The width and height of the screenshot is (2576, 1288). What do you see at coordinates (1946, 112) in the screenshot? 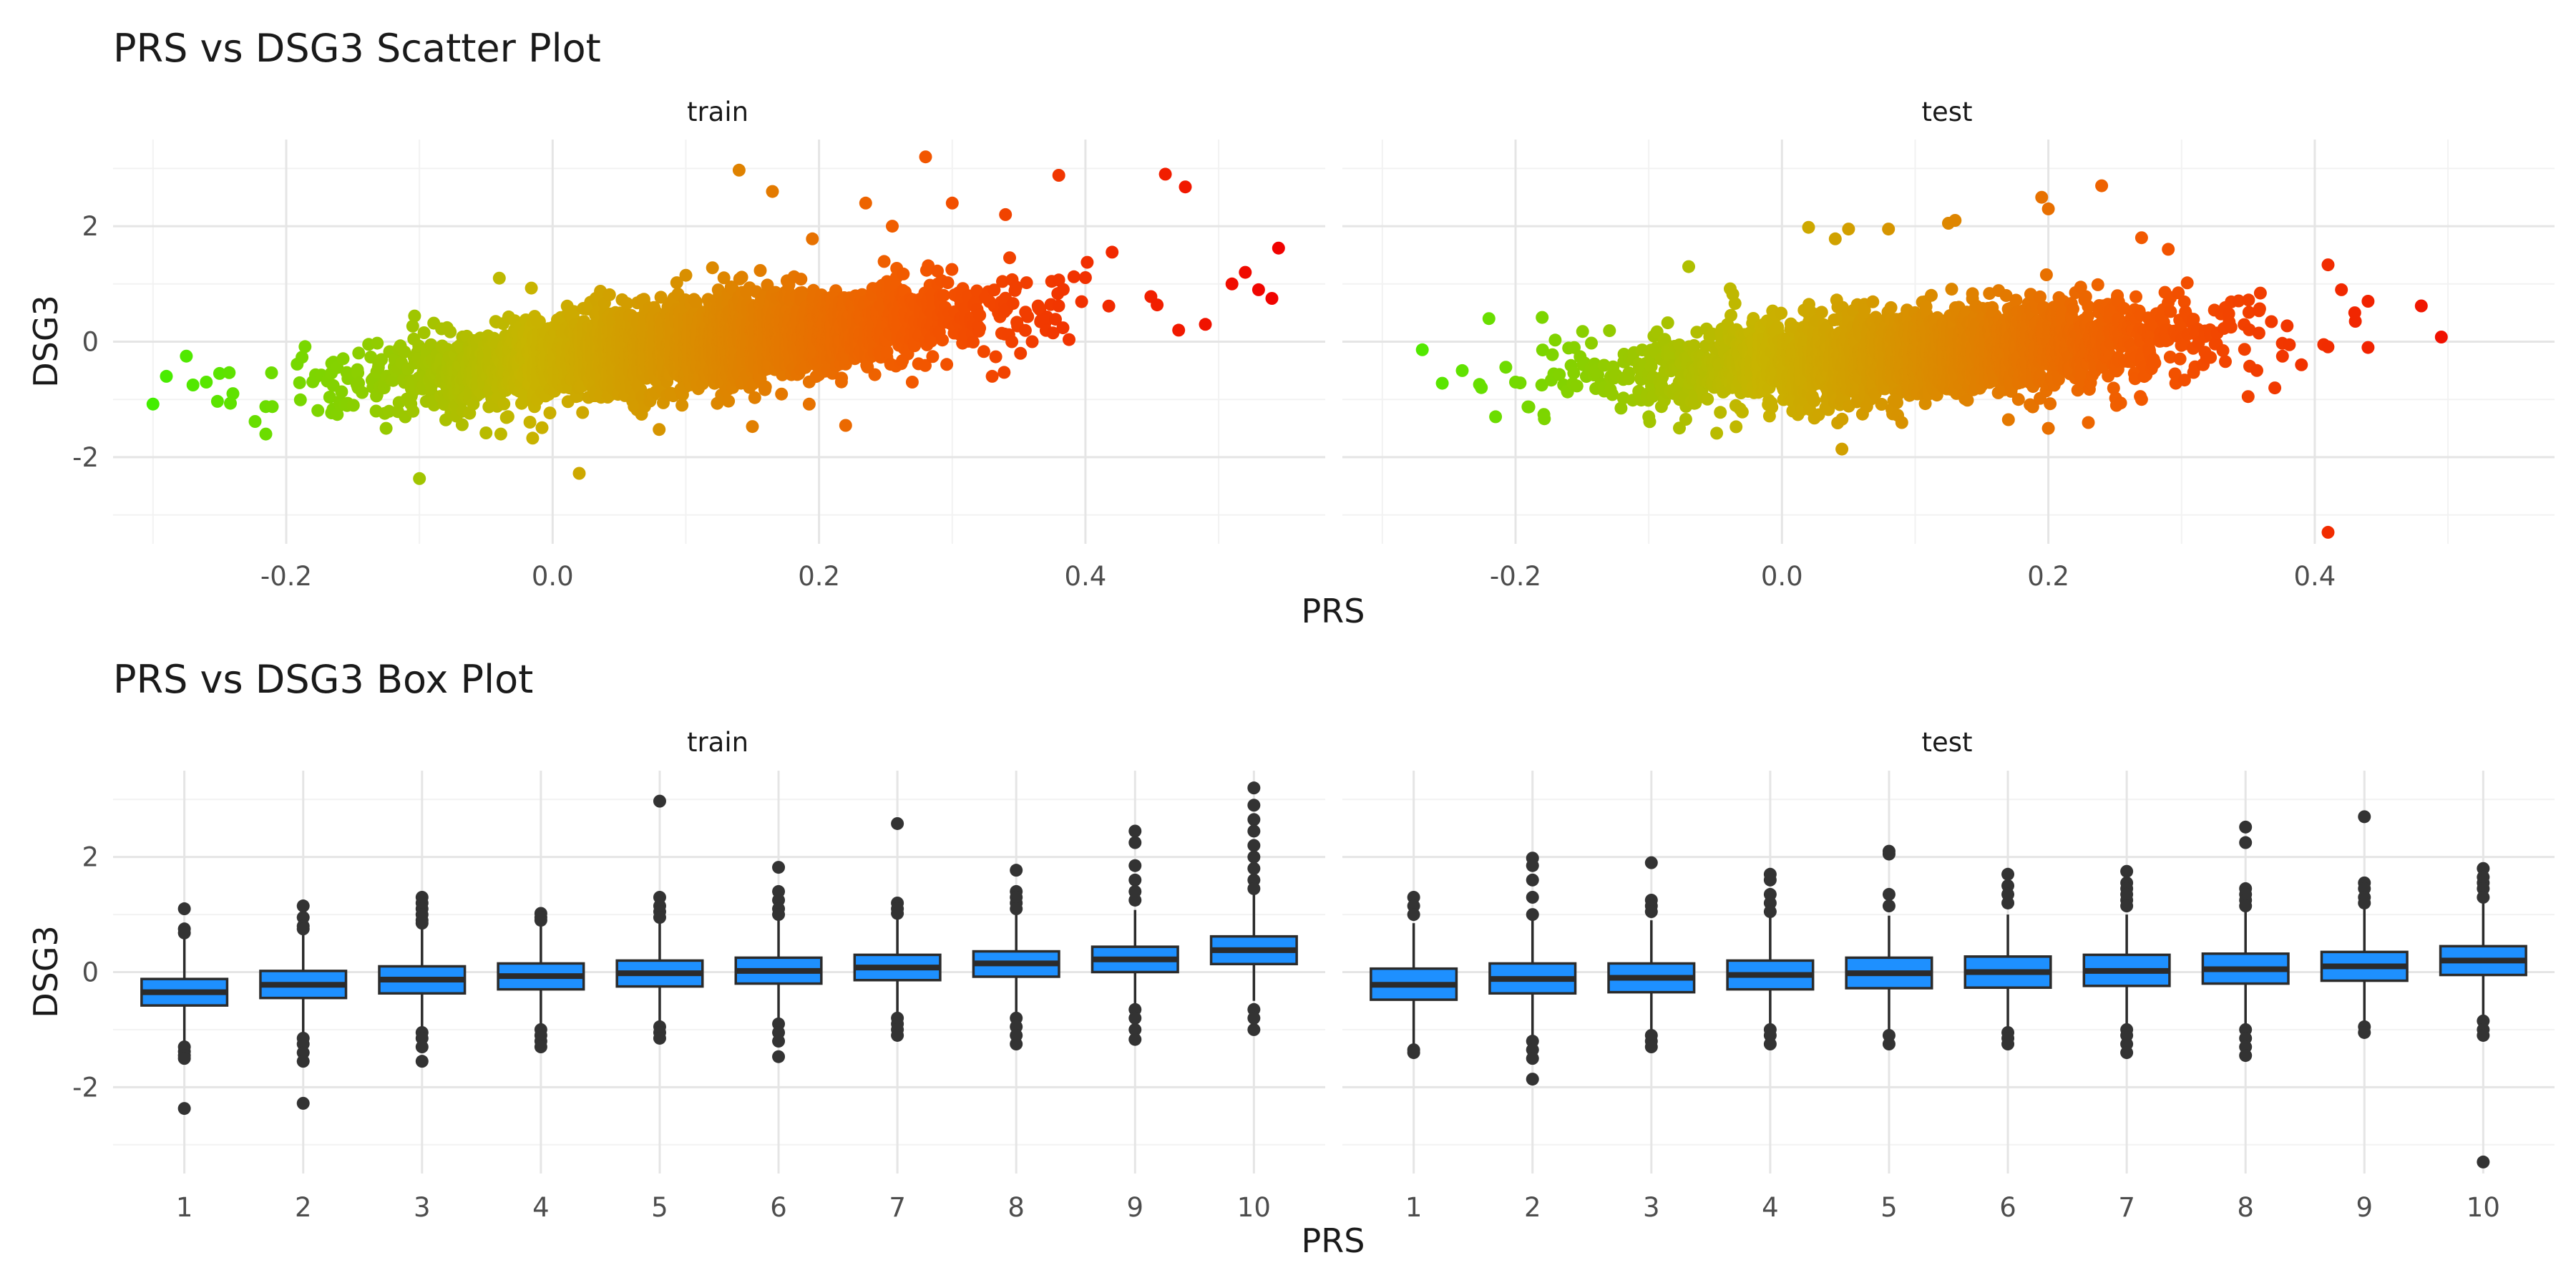
I see `scatter-test-strip-label: test` at bounding box center [1946, 112].